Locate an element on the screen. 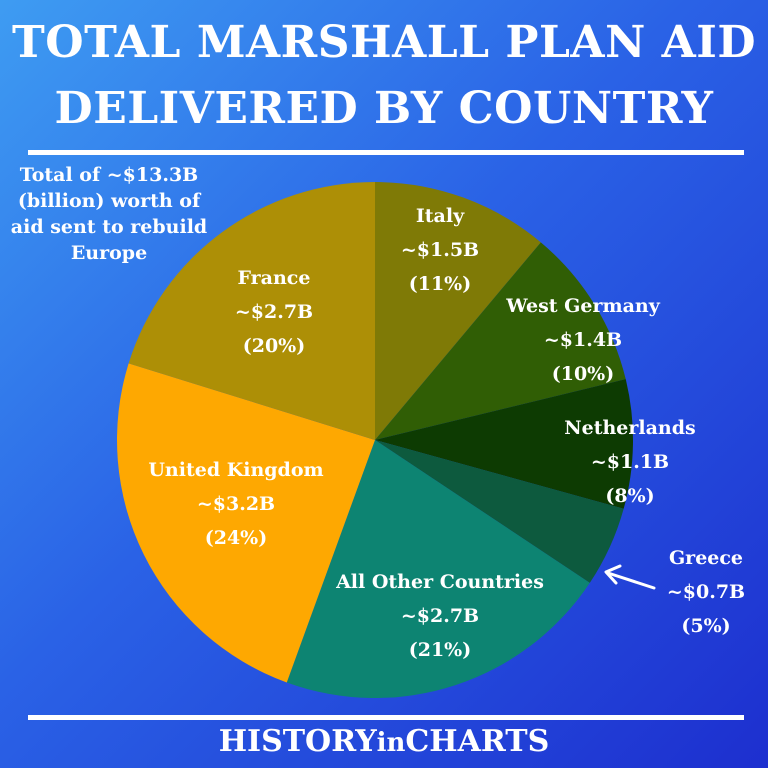  note-line-4: Europe is located at coordinates (109, 253).